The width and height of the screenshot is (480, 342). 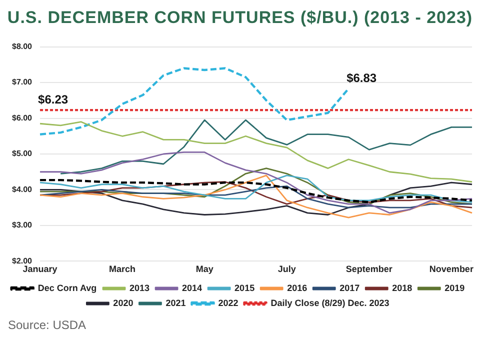 What do you see at coordinates (22, 261) in the screenshot?
I see `y-tick-label: $2.00` at bounding box center [22, 261].